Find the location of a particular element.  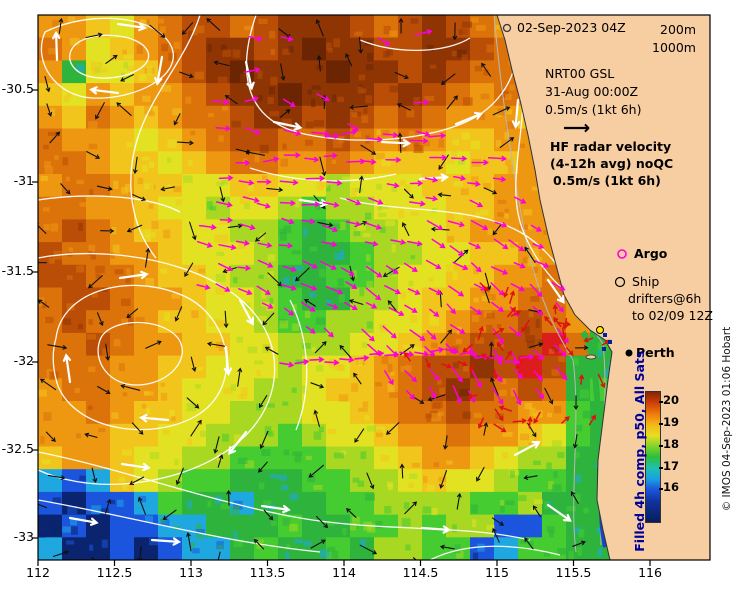

observation-markers is located at coordinates (567, 190).